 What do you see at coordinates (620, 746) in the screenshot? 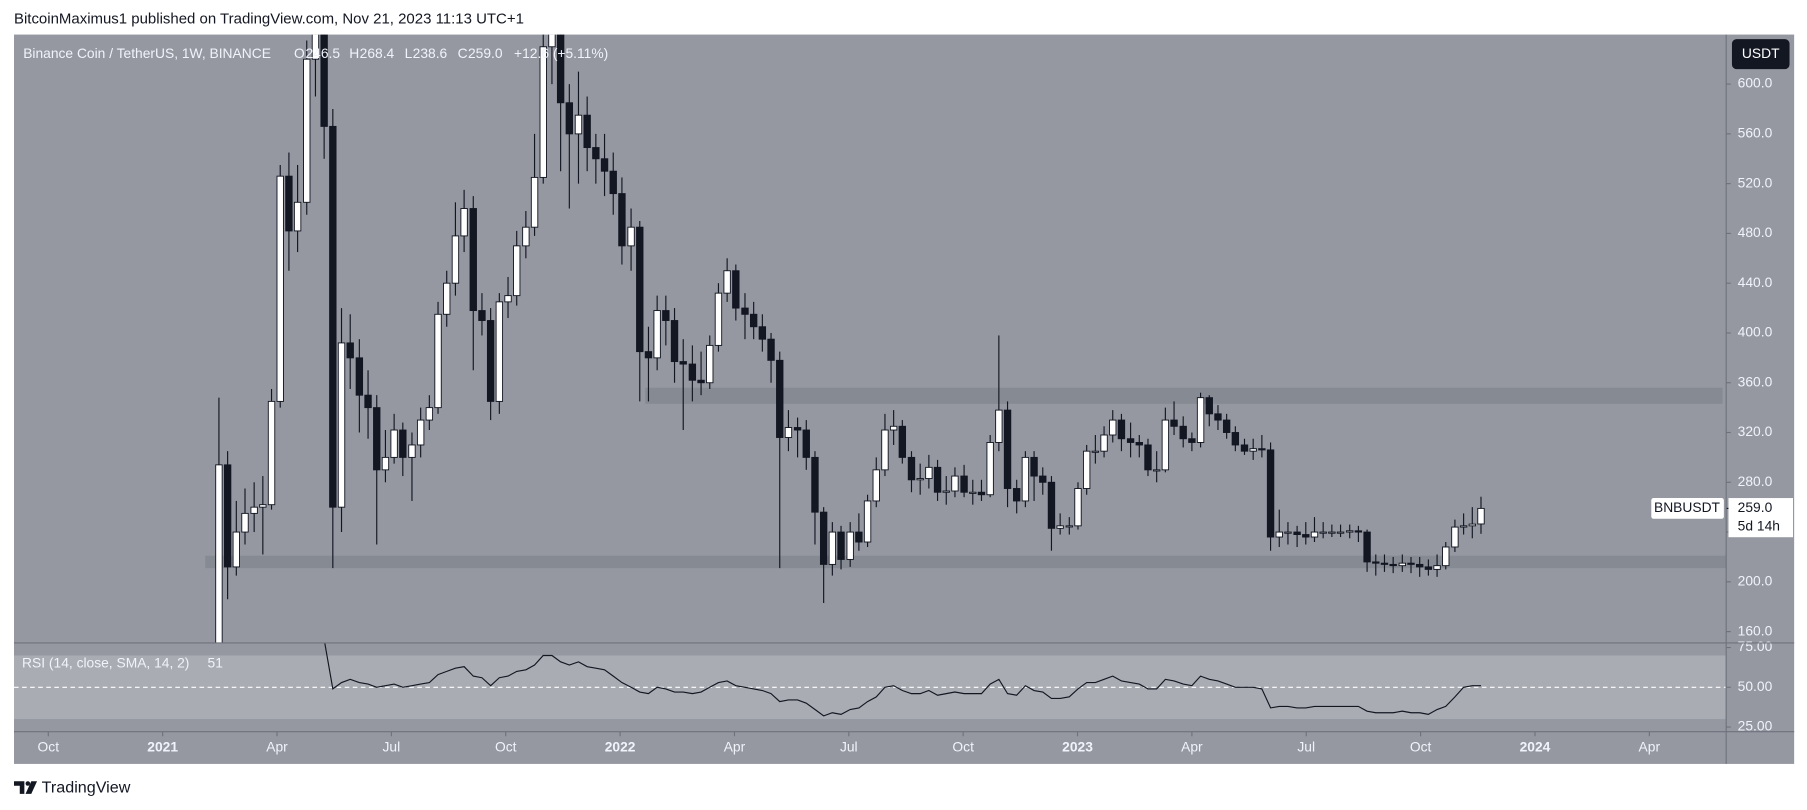
I see `x-tick-label: 2022` at bounding box center [620, 746].